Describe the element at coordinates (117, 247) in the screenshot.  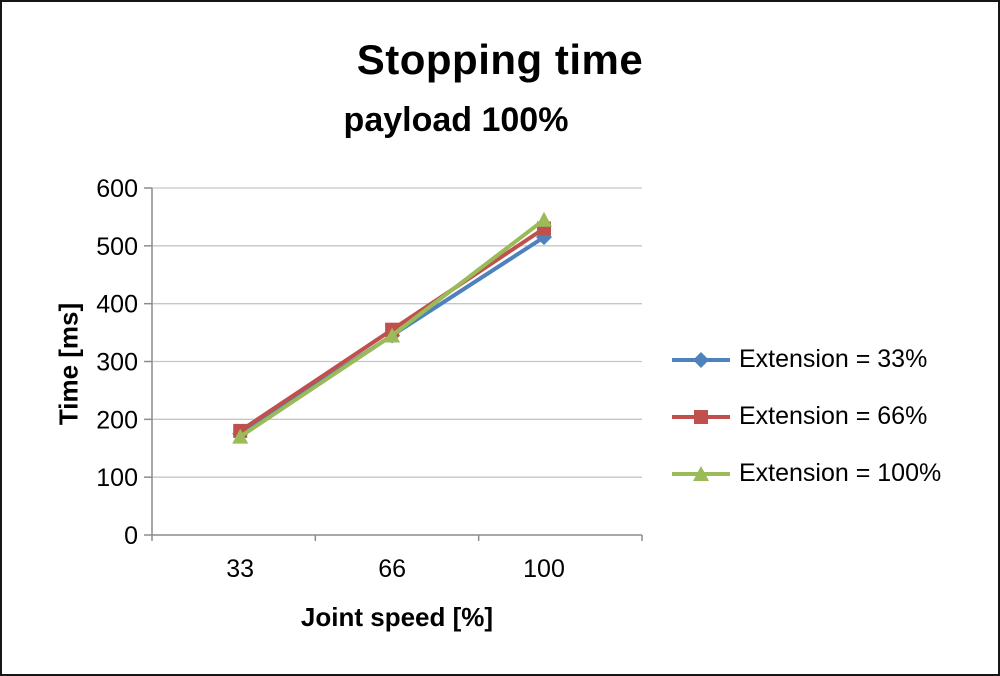
I see `y-tick-label: 500` at that location.